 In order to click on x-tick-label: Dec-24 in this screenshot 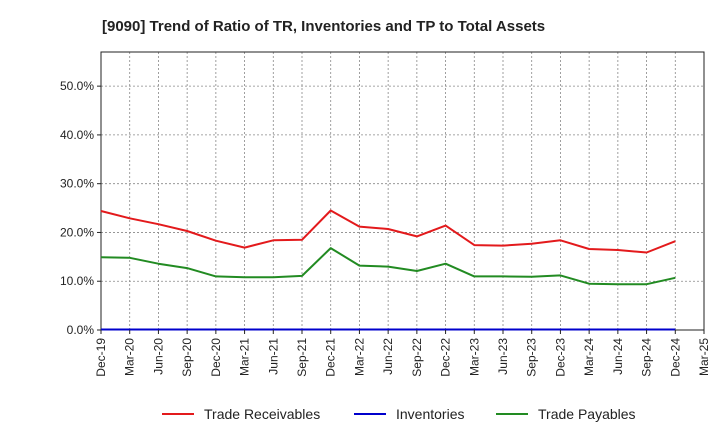, I will do `click(675, 357)`.